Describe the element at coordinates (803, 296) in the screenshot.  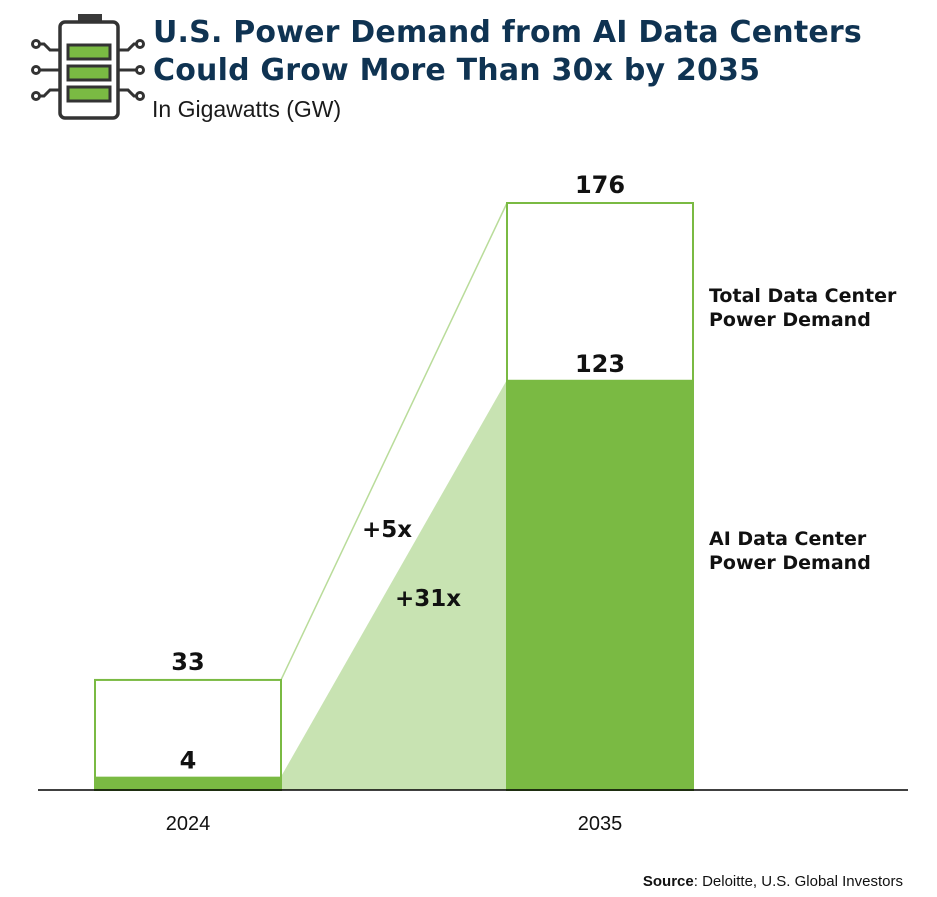
I see `legend-label-total-line-1: Total Data Center` at that location.